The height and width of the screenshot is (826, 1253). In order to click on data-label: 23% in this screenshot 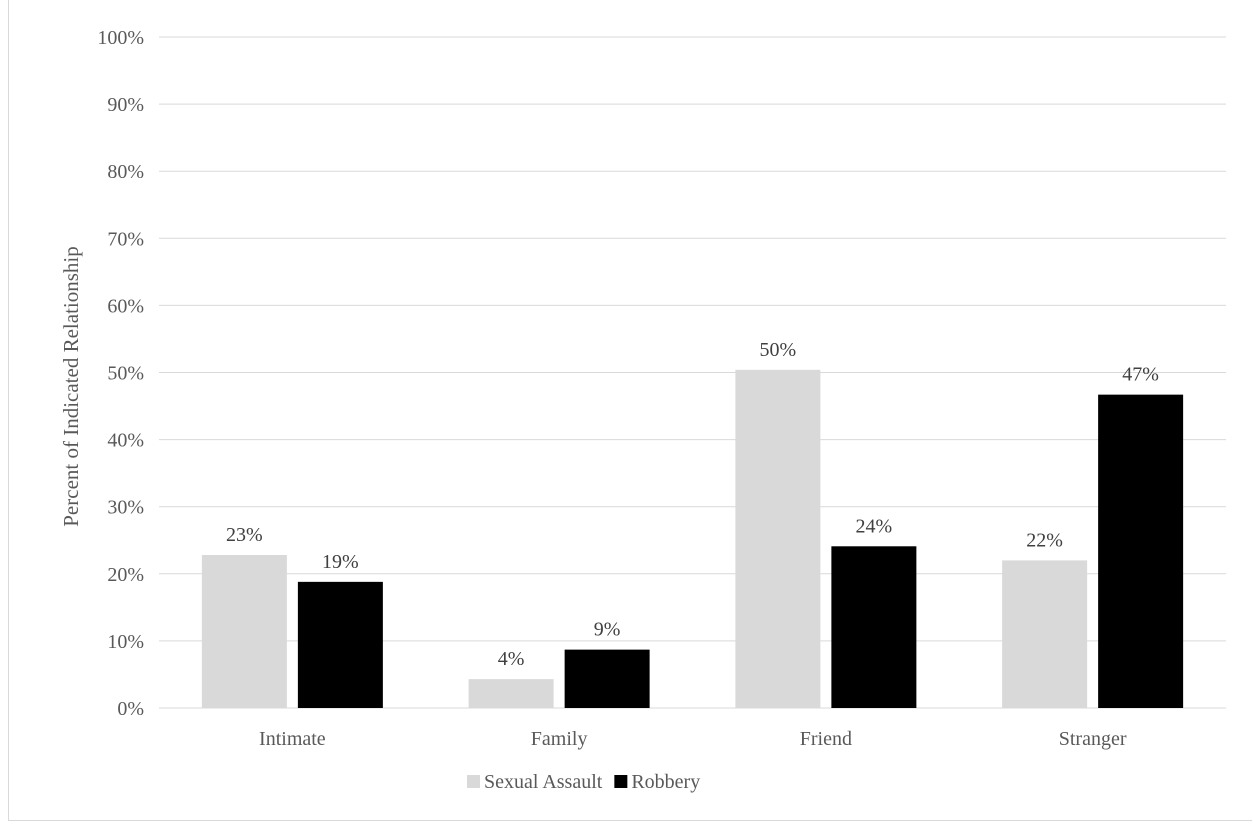, I will do `click(244, 535)`.